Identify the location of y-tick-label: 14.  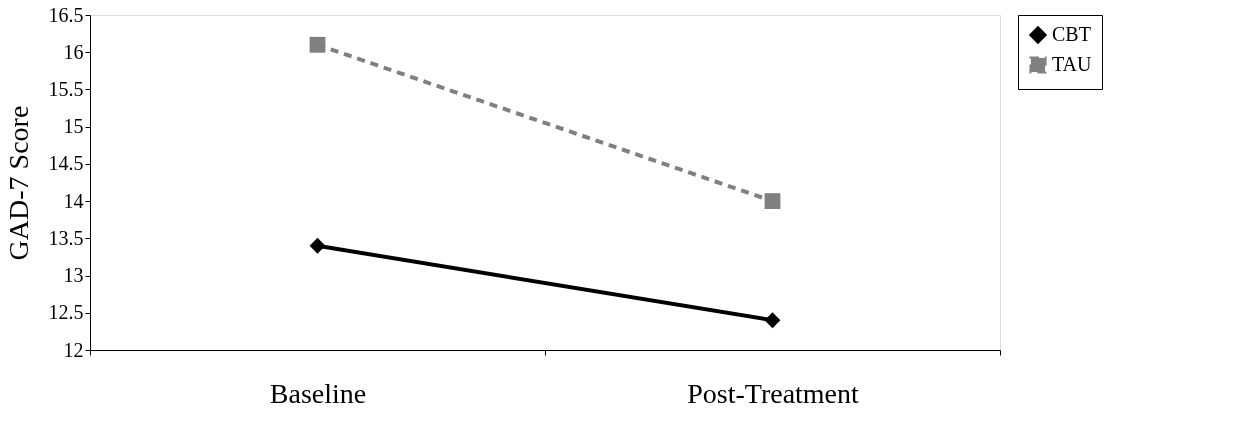
(73, 200).